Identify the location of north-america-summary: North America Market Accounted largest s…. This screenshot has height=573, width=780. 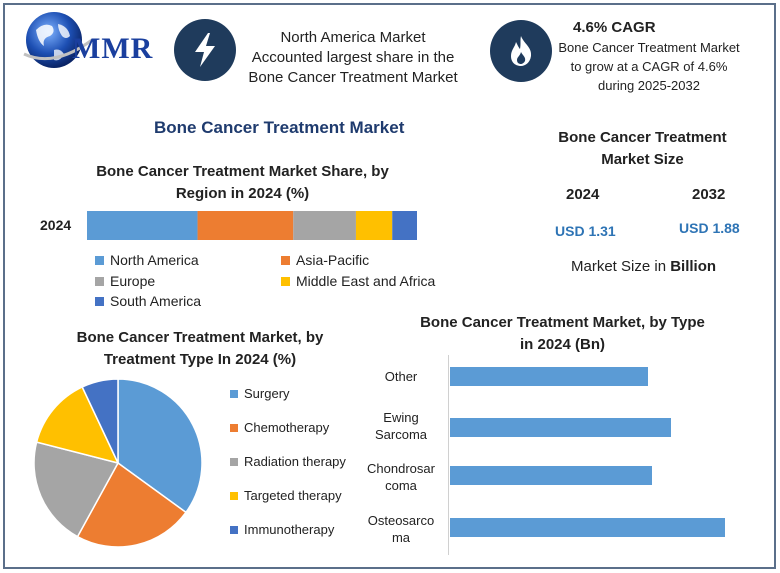
(353, 57).